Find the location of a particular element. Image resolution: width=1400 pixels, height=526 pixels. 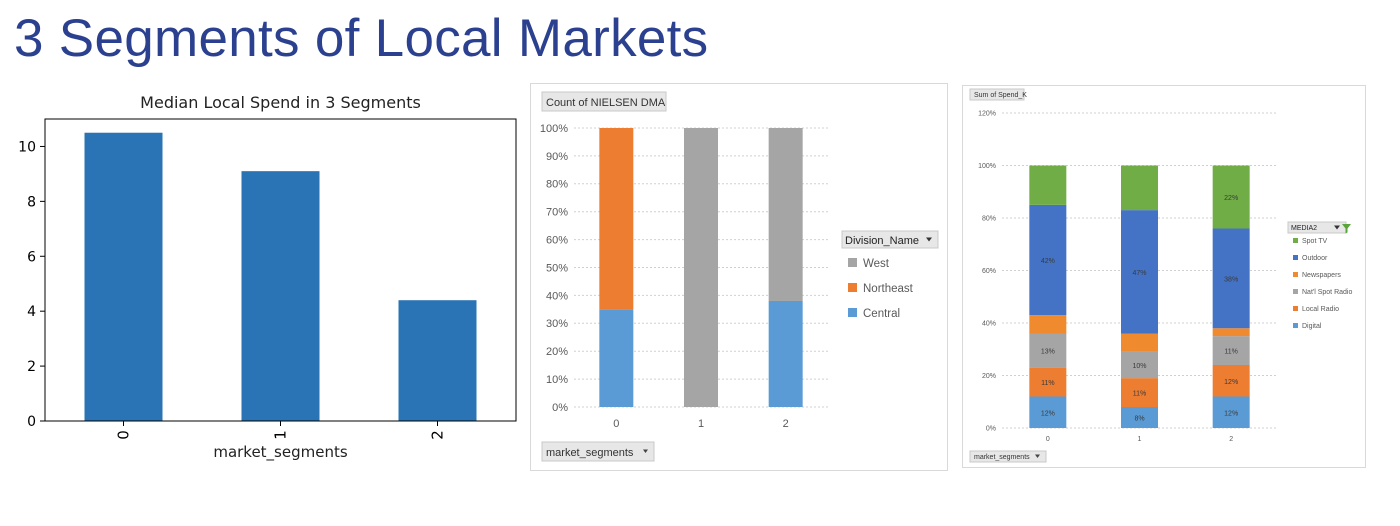

chart3-xtick-label: 1 is located at coordinates (1140, 439).